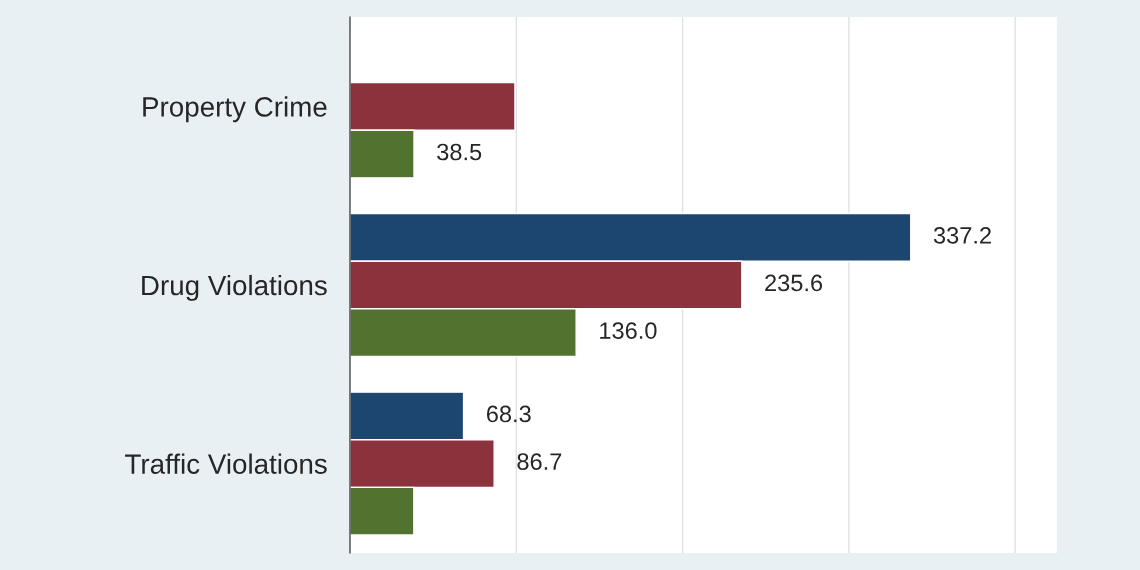 Image resolution: width=1140 pixels, height=570 pixels. Describe the element at coordinates (459, 152) in the screenshot. I see `data-label: 38.5` at that location.